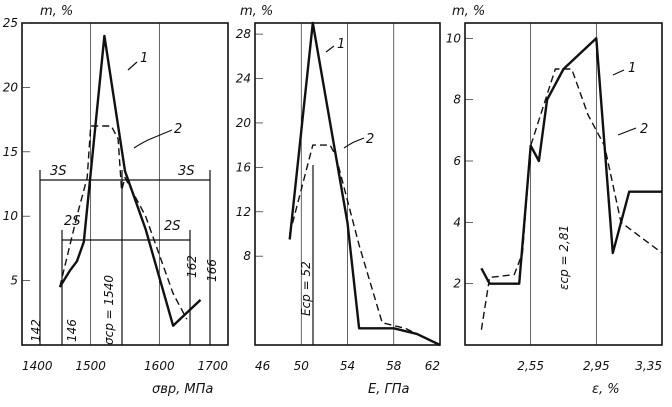  Describe the element at coordinates (341, 44) in the screenshot. I see `panel-2-curve-label-1: 1` at that location.